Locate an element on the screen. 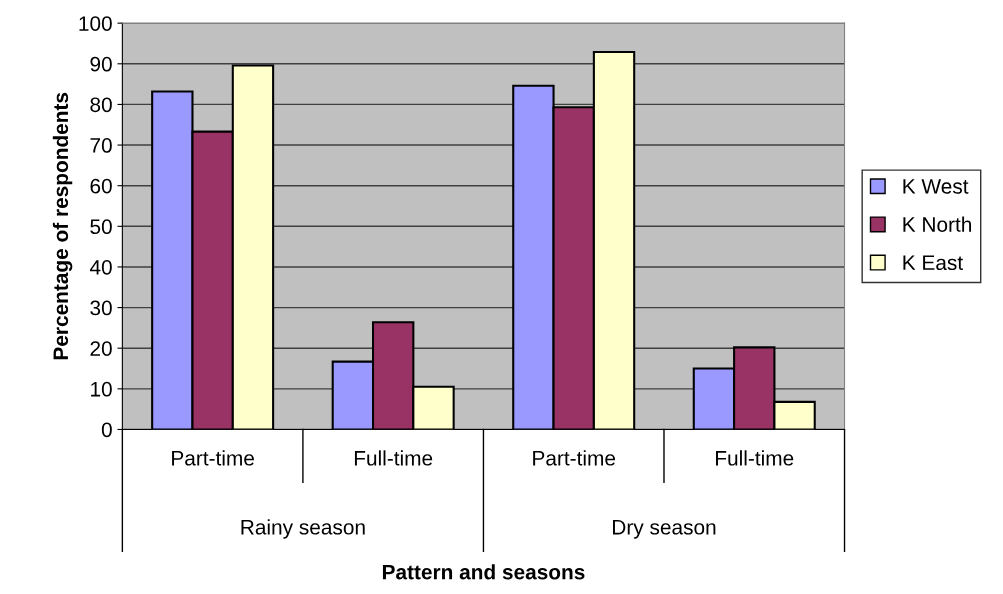 This screenshot has width=1003, height=594. y-tick-label: 10 is located at coordinates (101, 389).